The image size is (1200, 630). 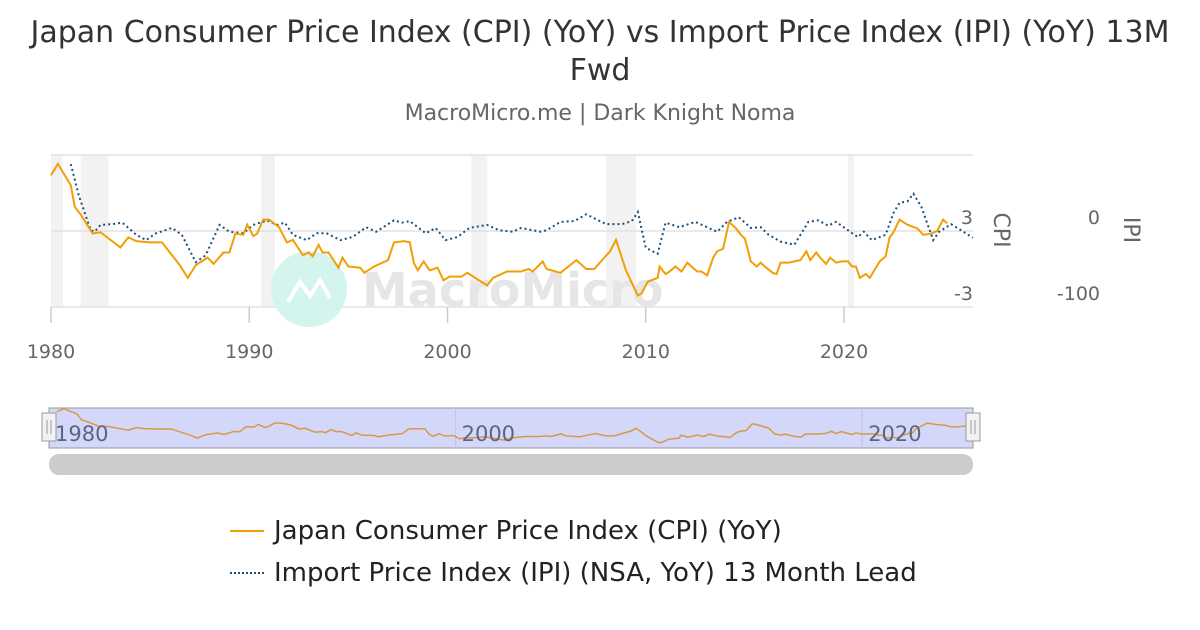 I want to click on x-tick-label: 1990, so click(x=249, y=352).